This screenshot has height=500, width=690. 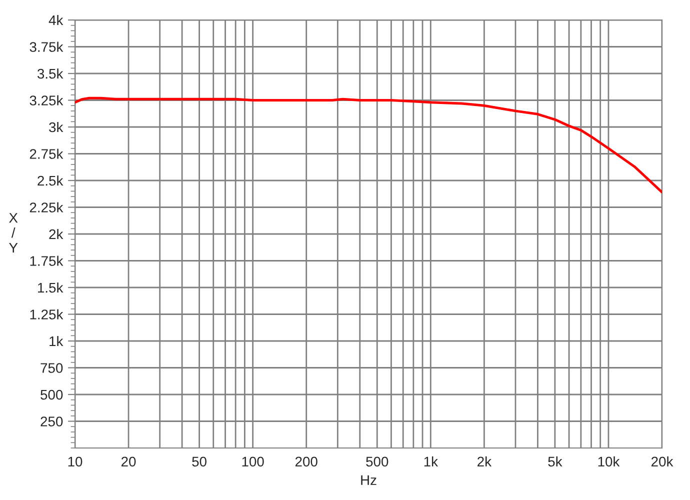 I want to click on x-tick-label: 10, so click(x=75, y=461).